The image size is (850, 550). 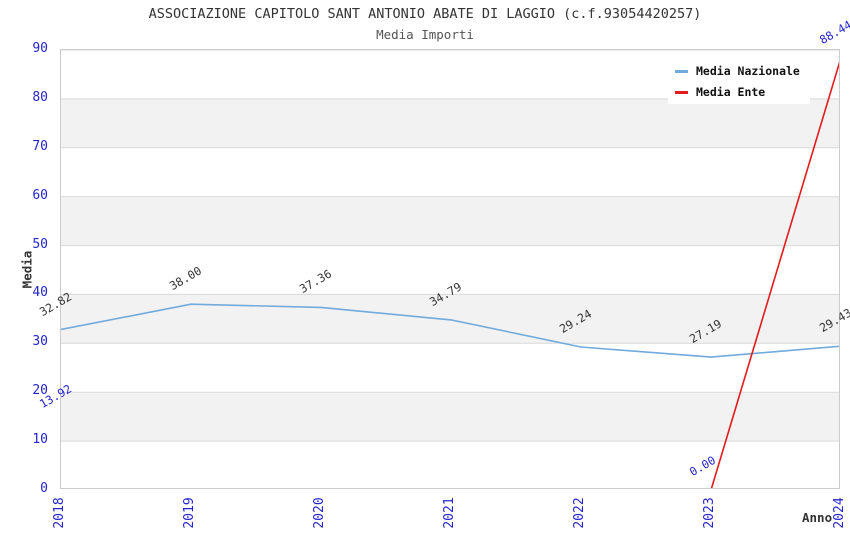 What do you see at coordinates (40, 195) in the screenshot?
I see `y-tick-label: 60` at bounding box center [40, 195].